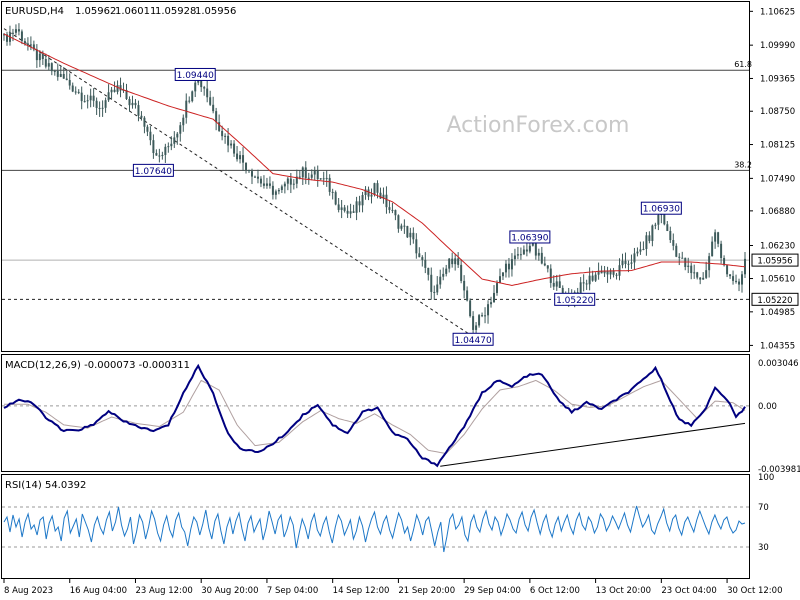 The height and width of the screenshot is (600, 800). I want to click on macd-title: MACD(12,26,9) -0.000073 -0.000311, so click(97, 365).